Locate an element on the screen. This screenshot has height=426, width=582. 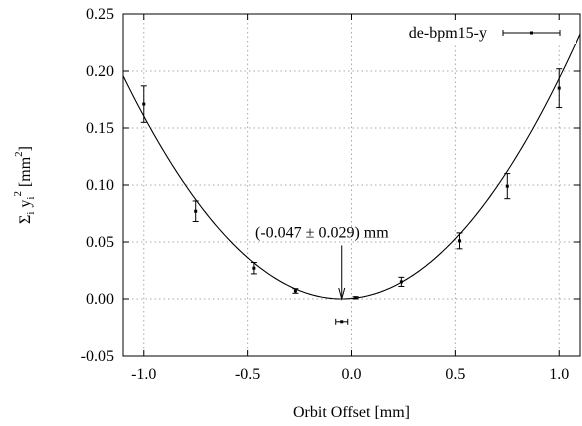
y-axis-label-part: ] is located at coordinates (25, 148).